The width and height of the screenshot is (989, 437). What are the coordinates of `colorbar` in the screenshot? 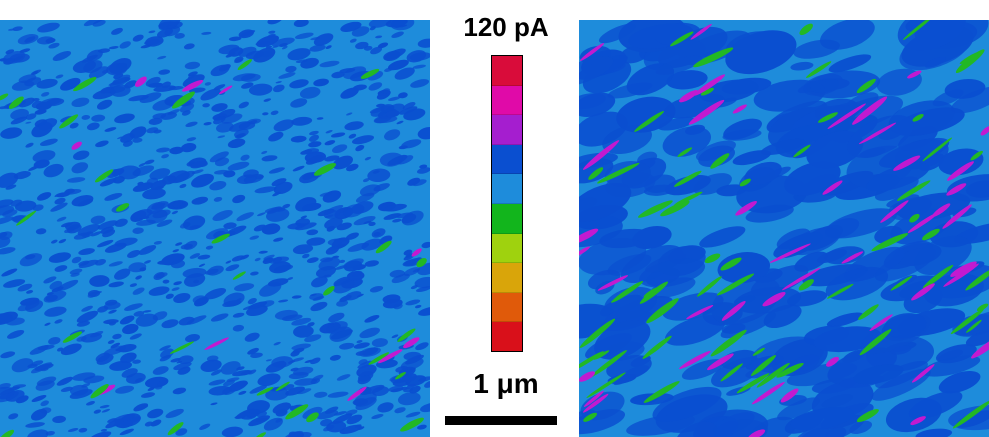 It's located at (507, 203).